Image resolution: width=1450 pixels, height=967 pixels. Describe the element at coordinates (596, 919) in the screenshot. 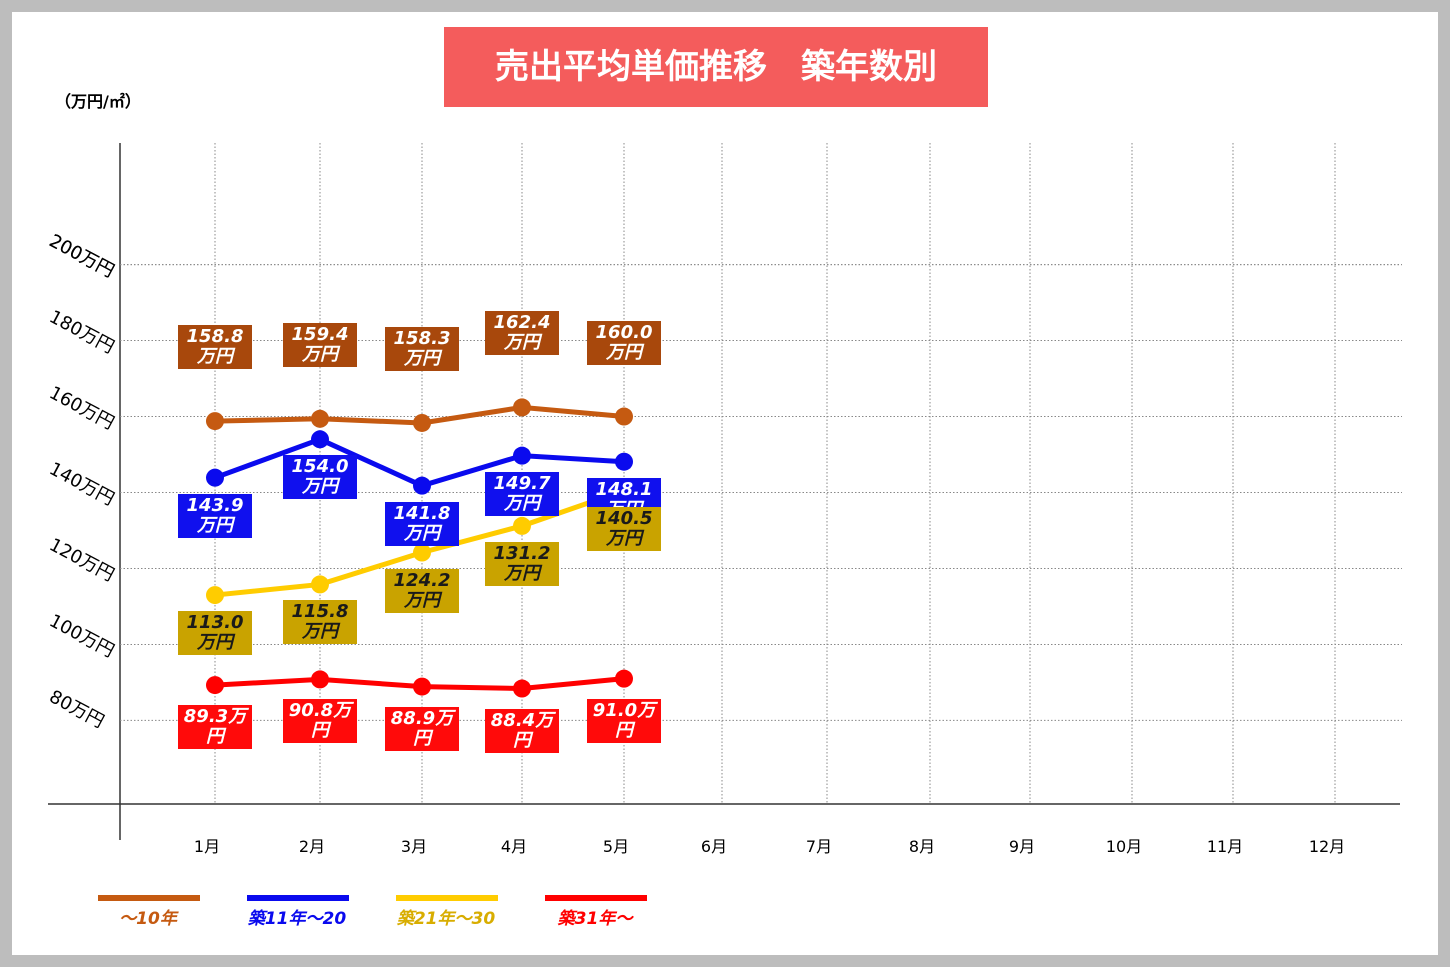

I see `legend-label: 築31年～` at that location.